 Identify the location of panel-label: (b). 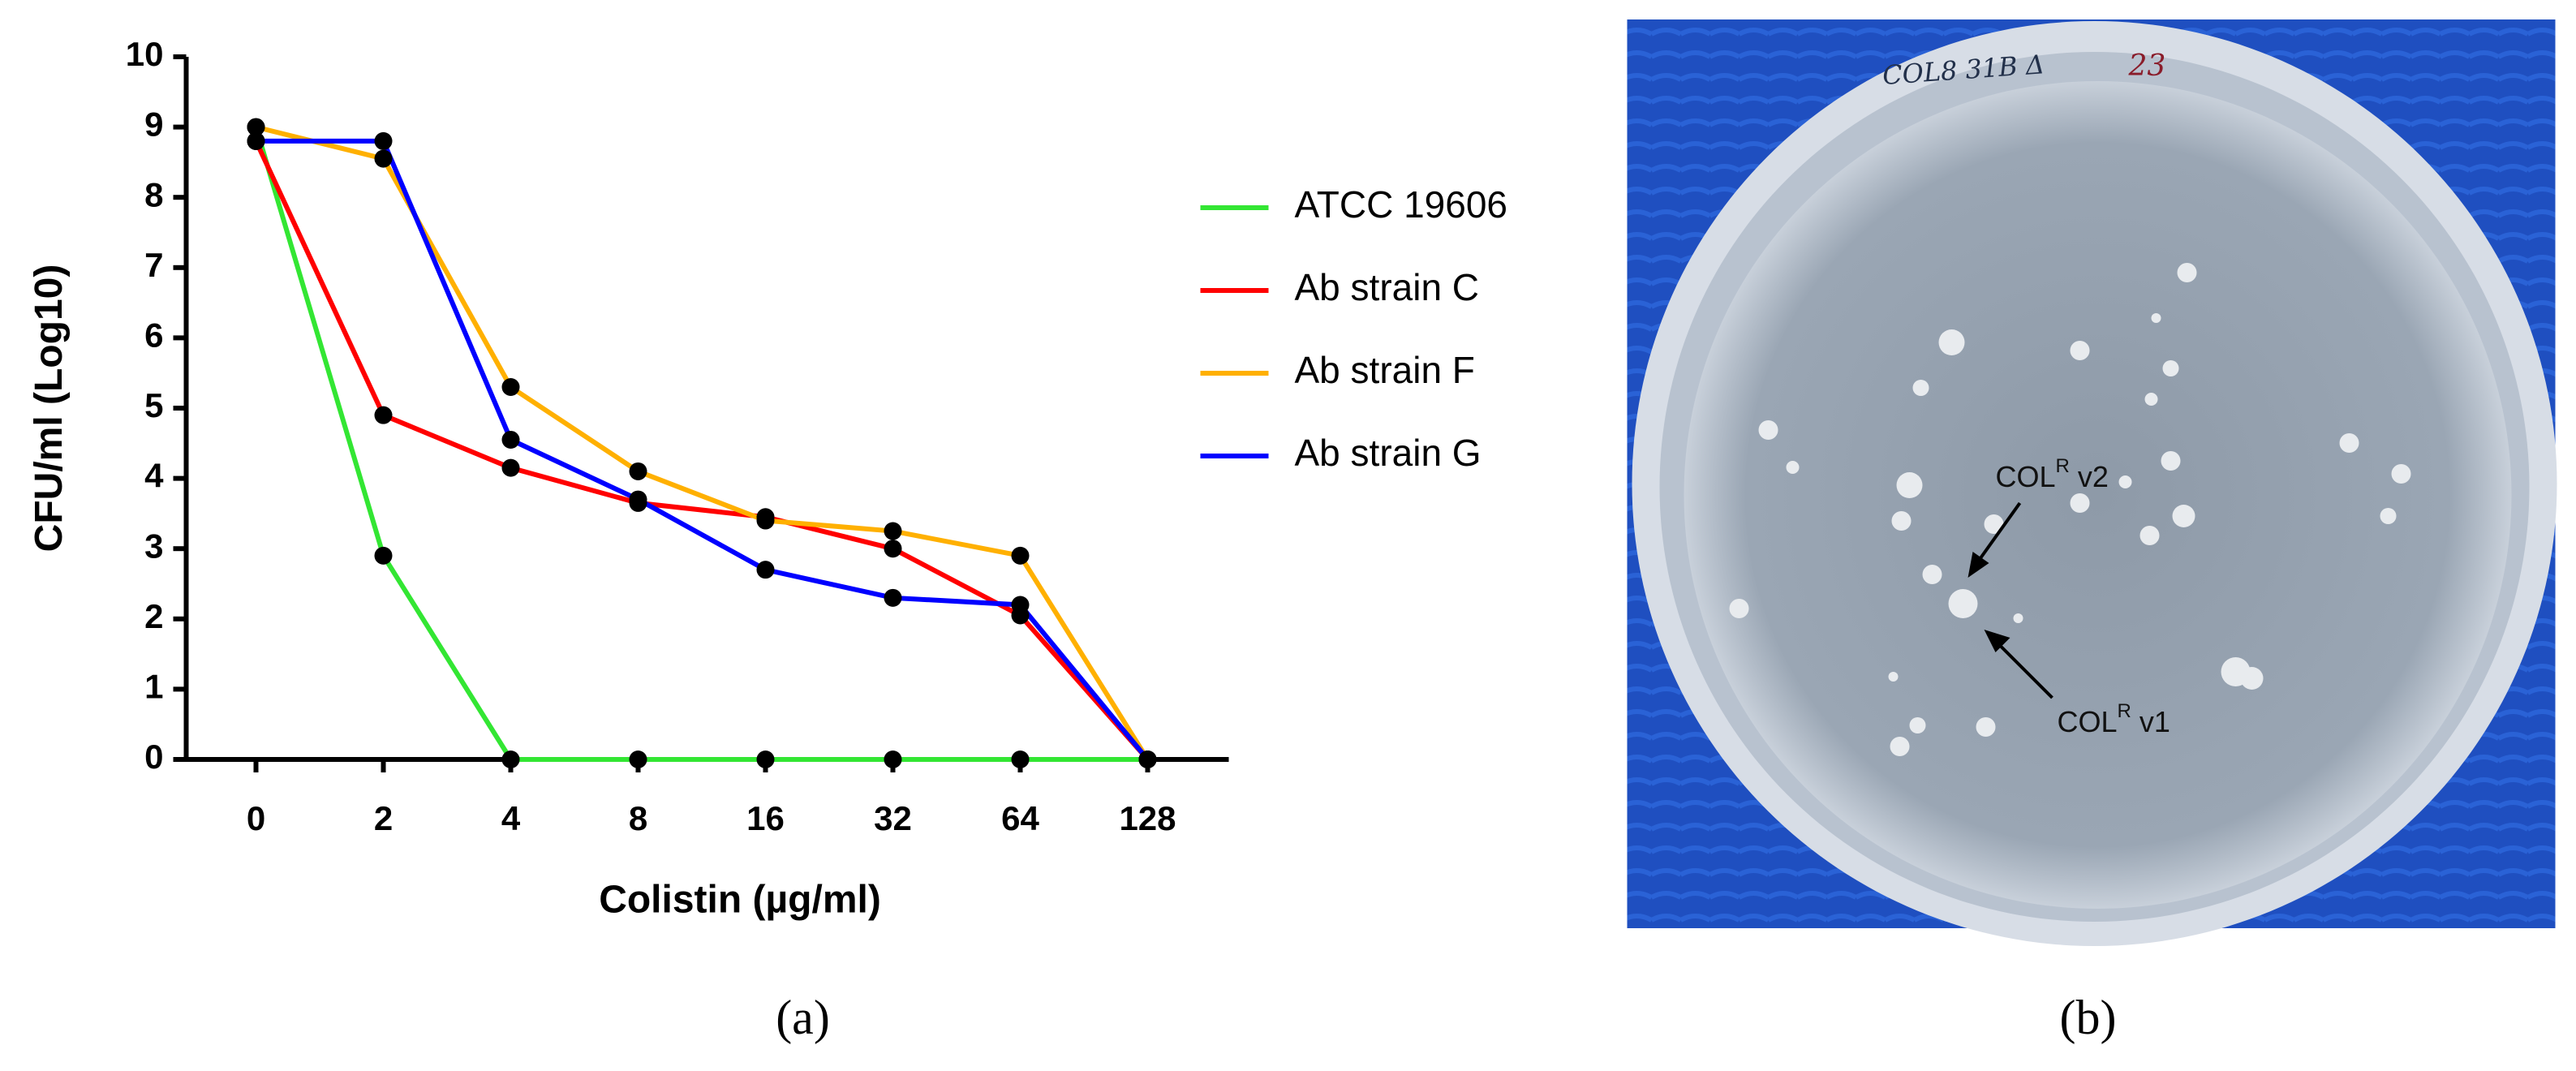
(2088, 1018).